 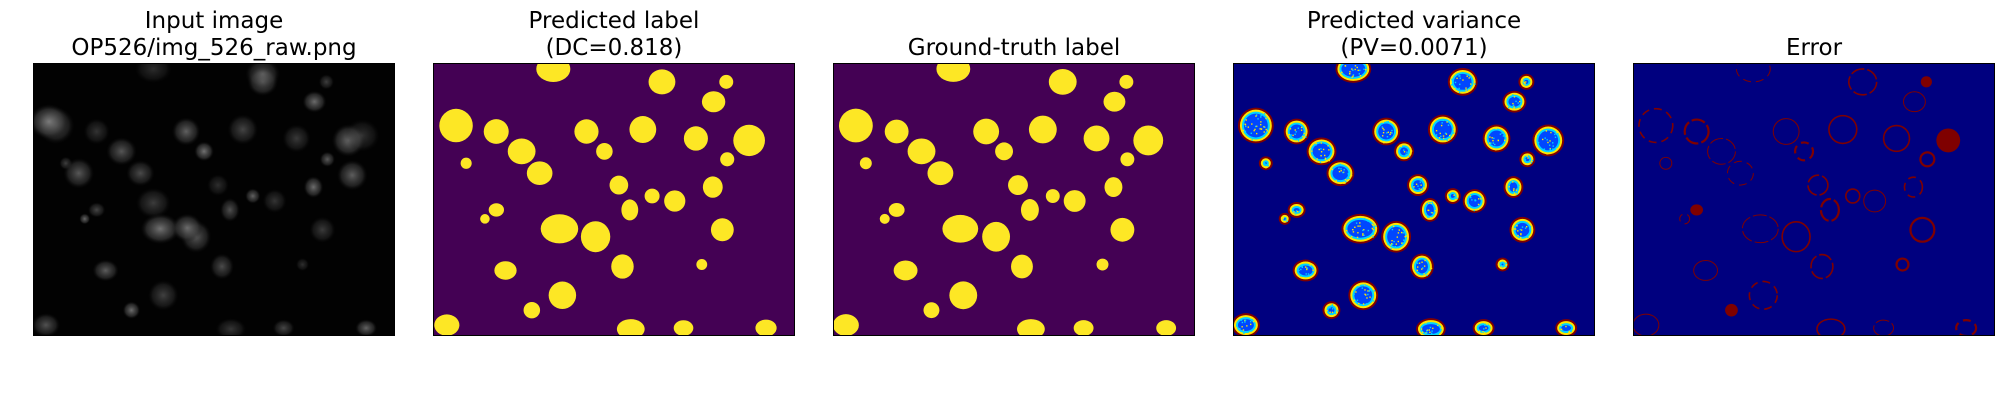 I want to click on image-background, so click(x=614, y=199).